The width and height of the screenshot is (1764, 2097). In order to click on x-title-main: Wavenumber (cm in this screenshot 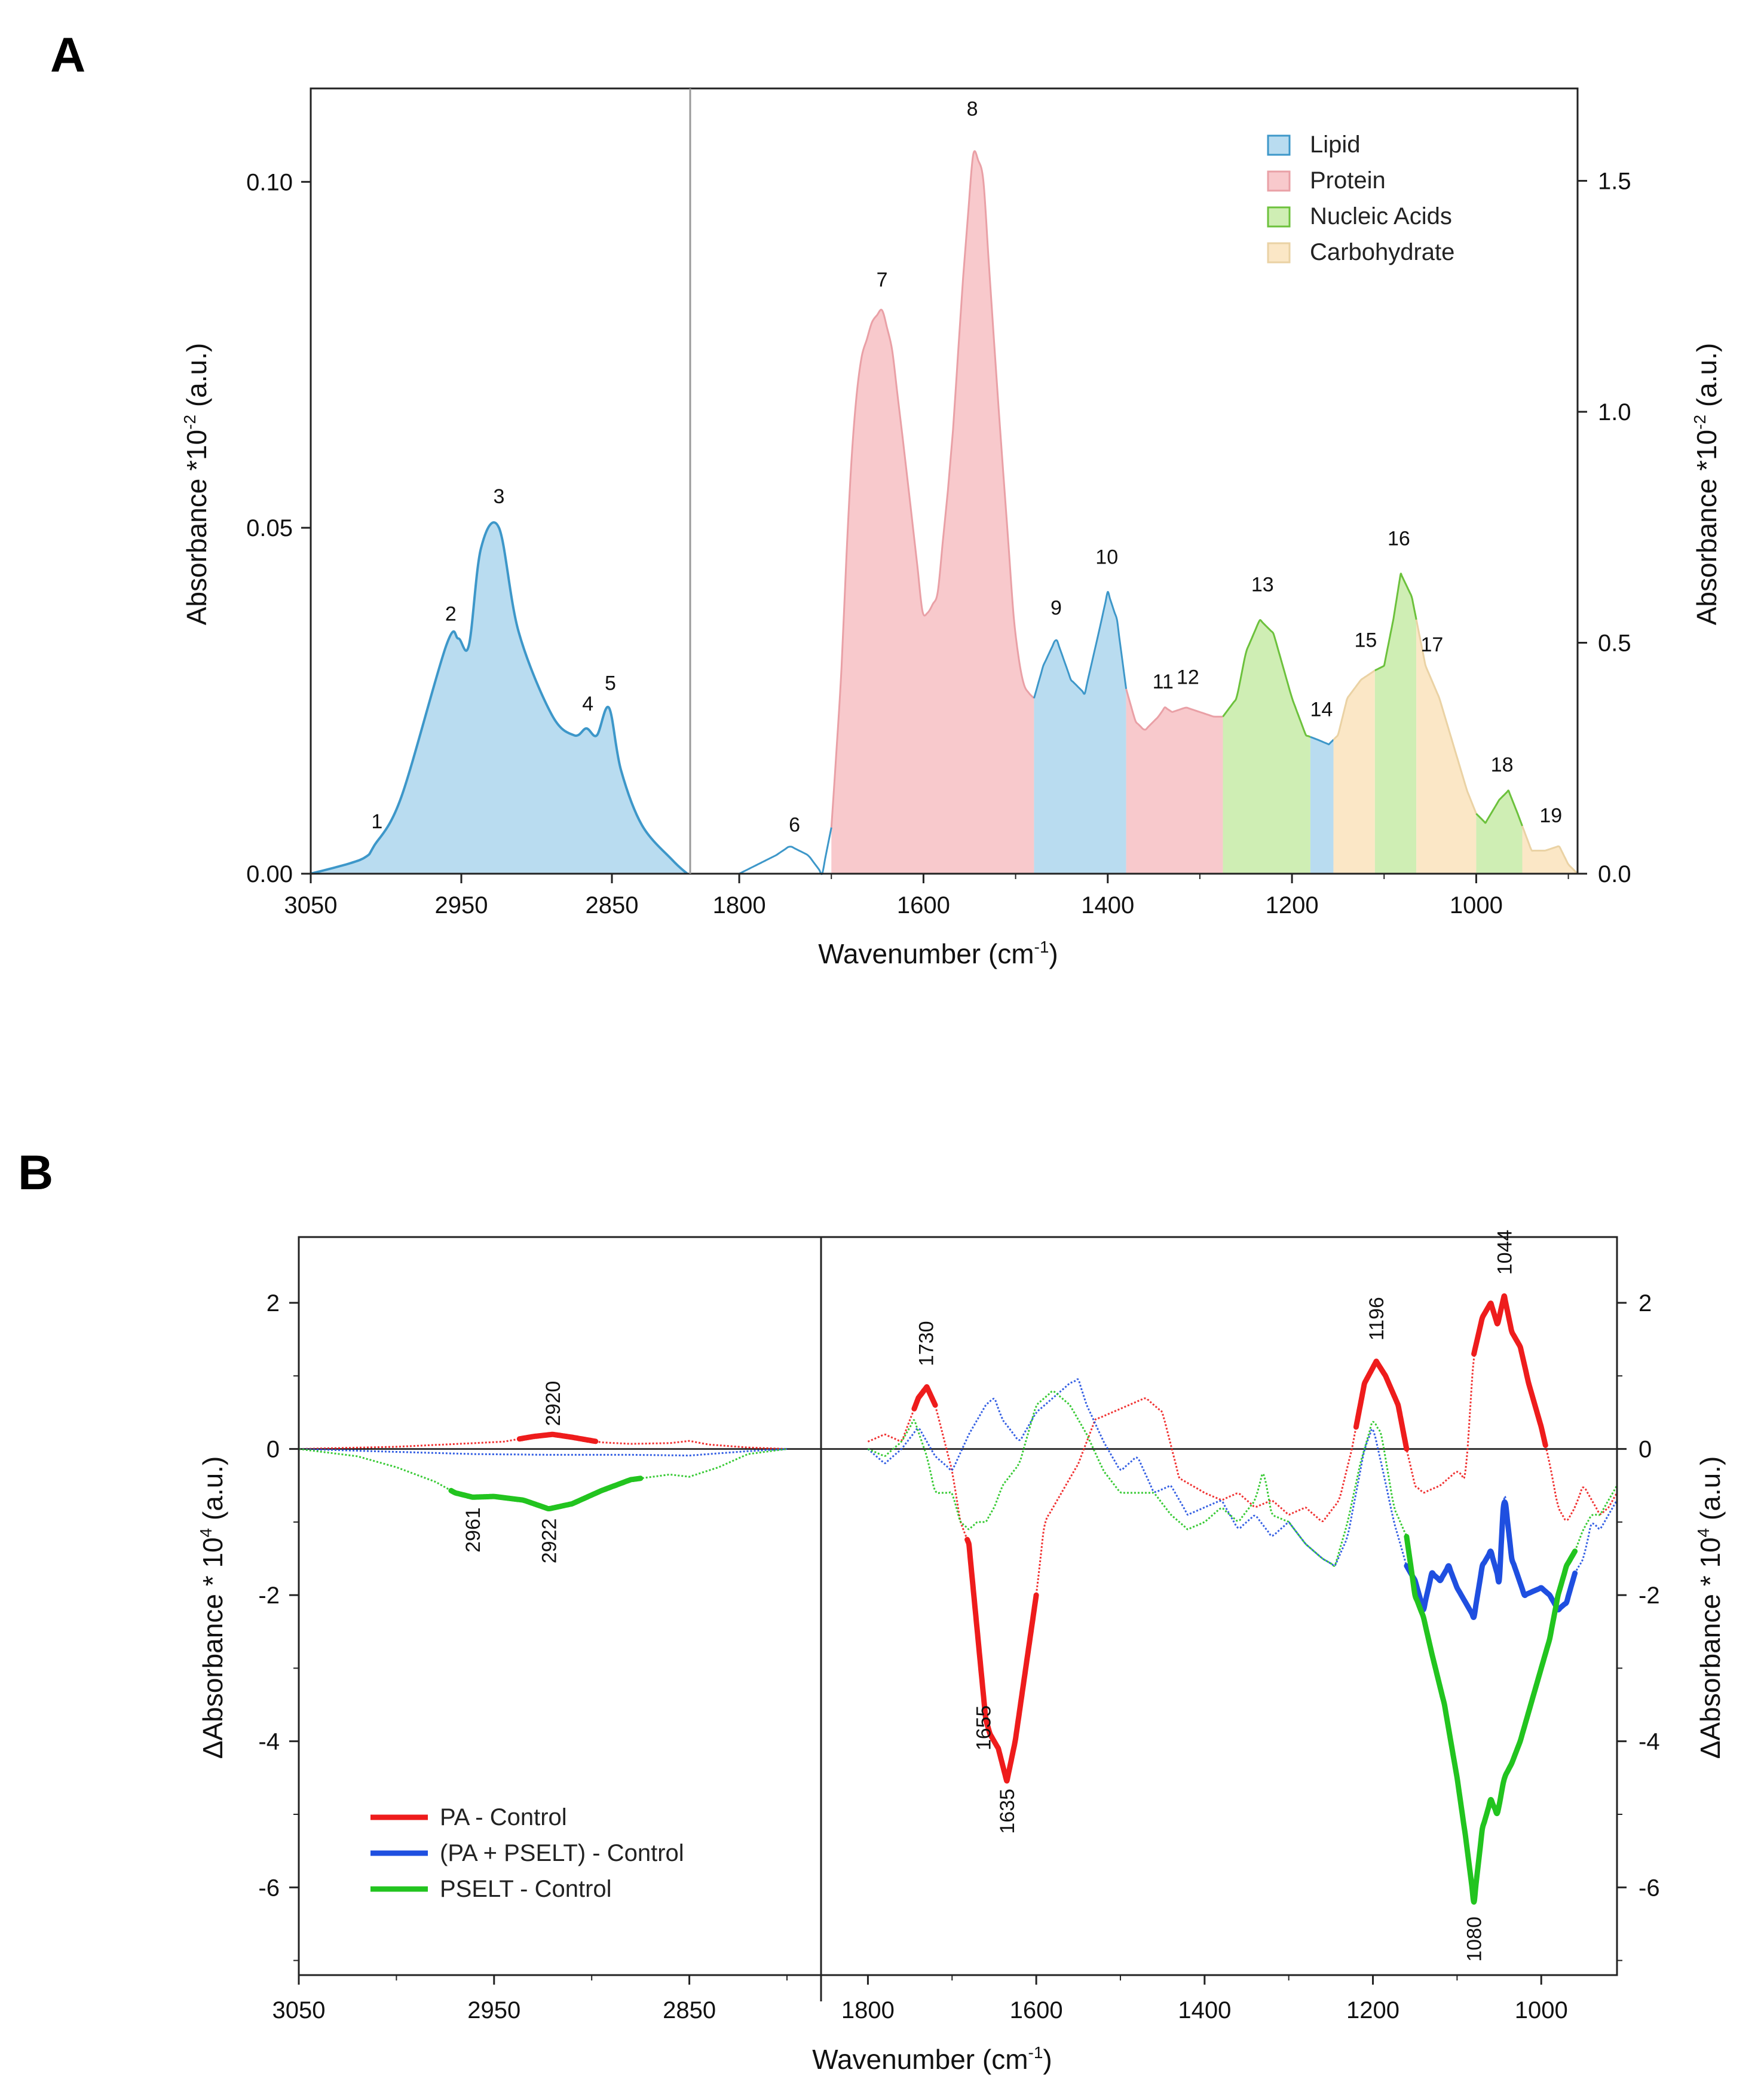, I will do `click(920, 2059)`.